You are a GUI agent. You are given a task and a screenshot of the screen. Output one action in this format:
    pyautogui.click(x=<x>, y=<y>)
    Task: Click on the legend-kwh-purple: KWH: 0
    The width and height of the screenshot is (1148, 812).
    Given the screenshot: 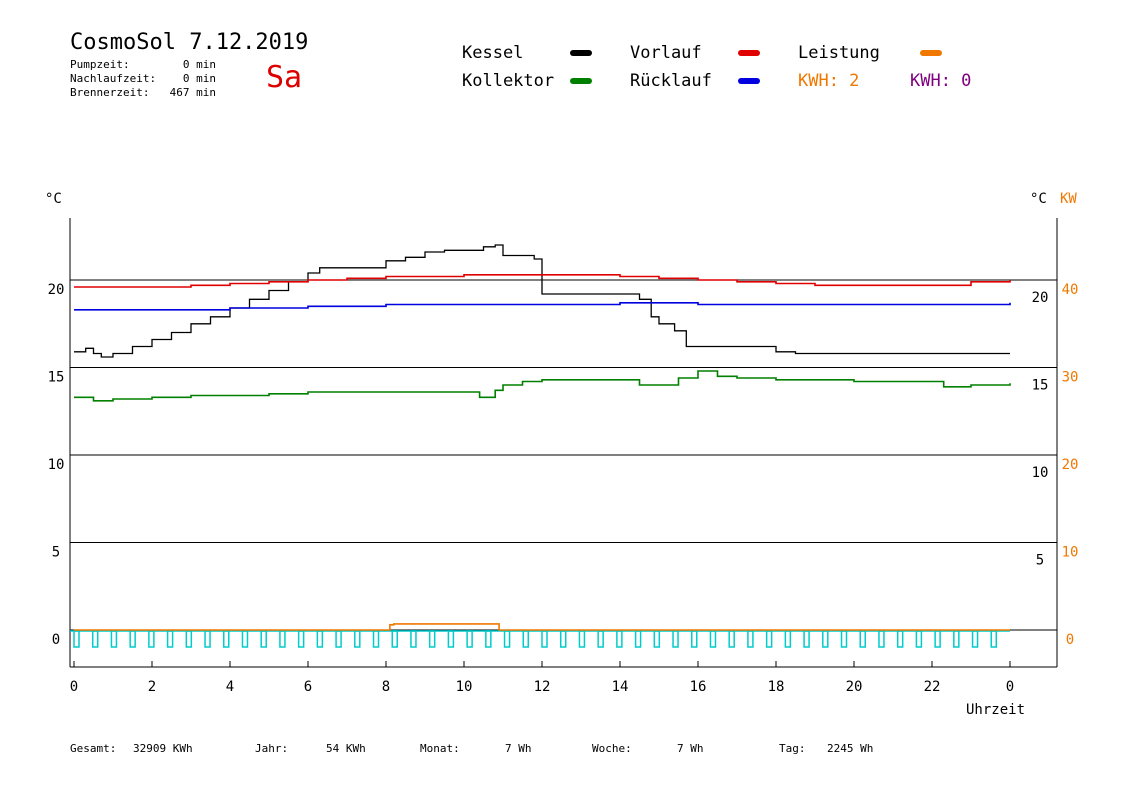 What is the action you would take?
    pyautogui.click(x=941, y=81)
    